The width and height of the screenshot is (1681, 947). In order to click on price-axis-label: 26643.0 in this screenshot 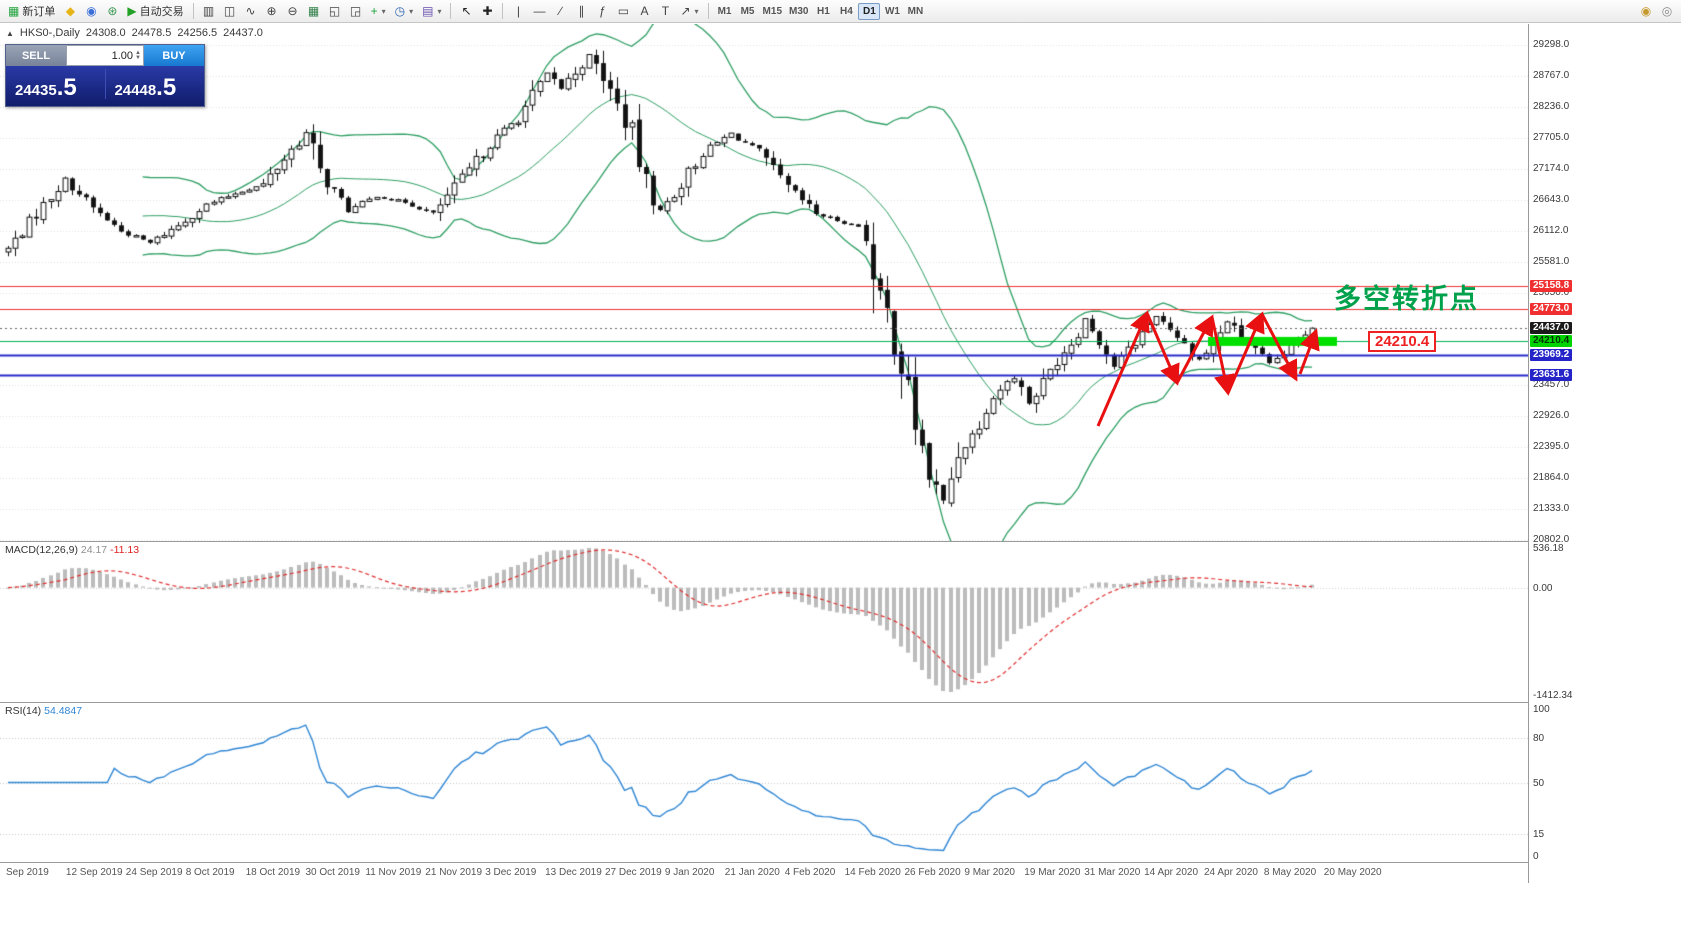, I will do `click(1551, 199)`.